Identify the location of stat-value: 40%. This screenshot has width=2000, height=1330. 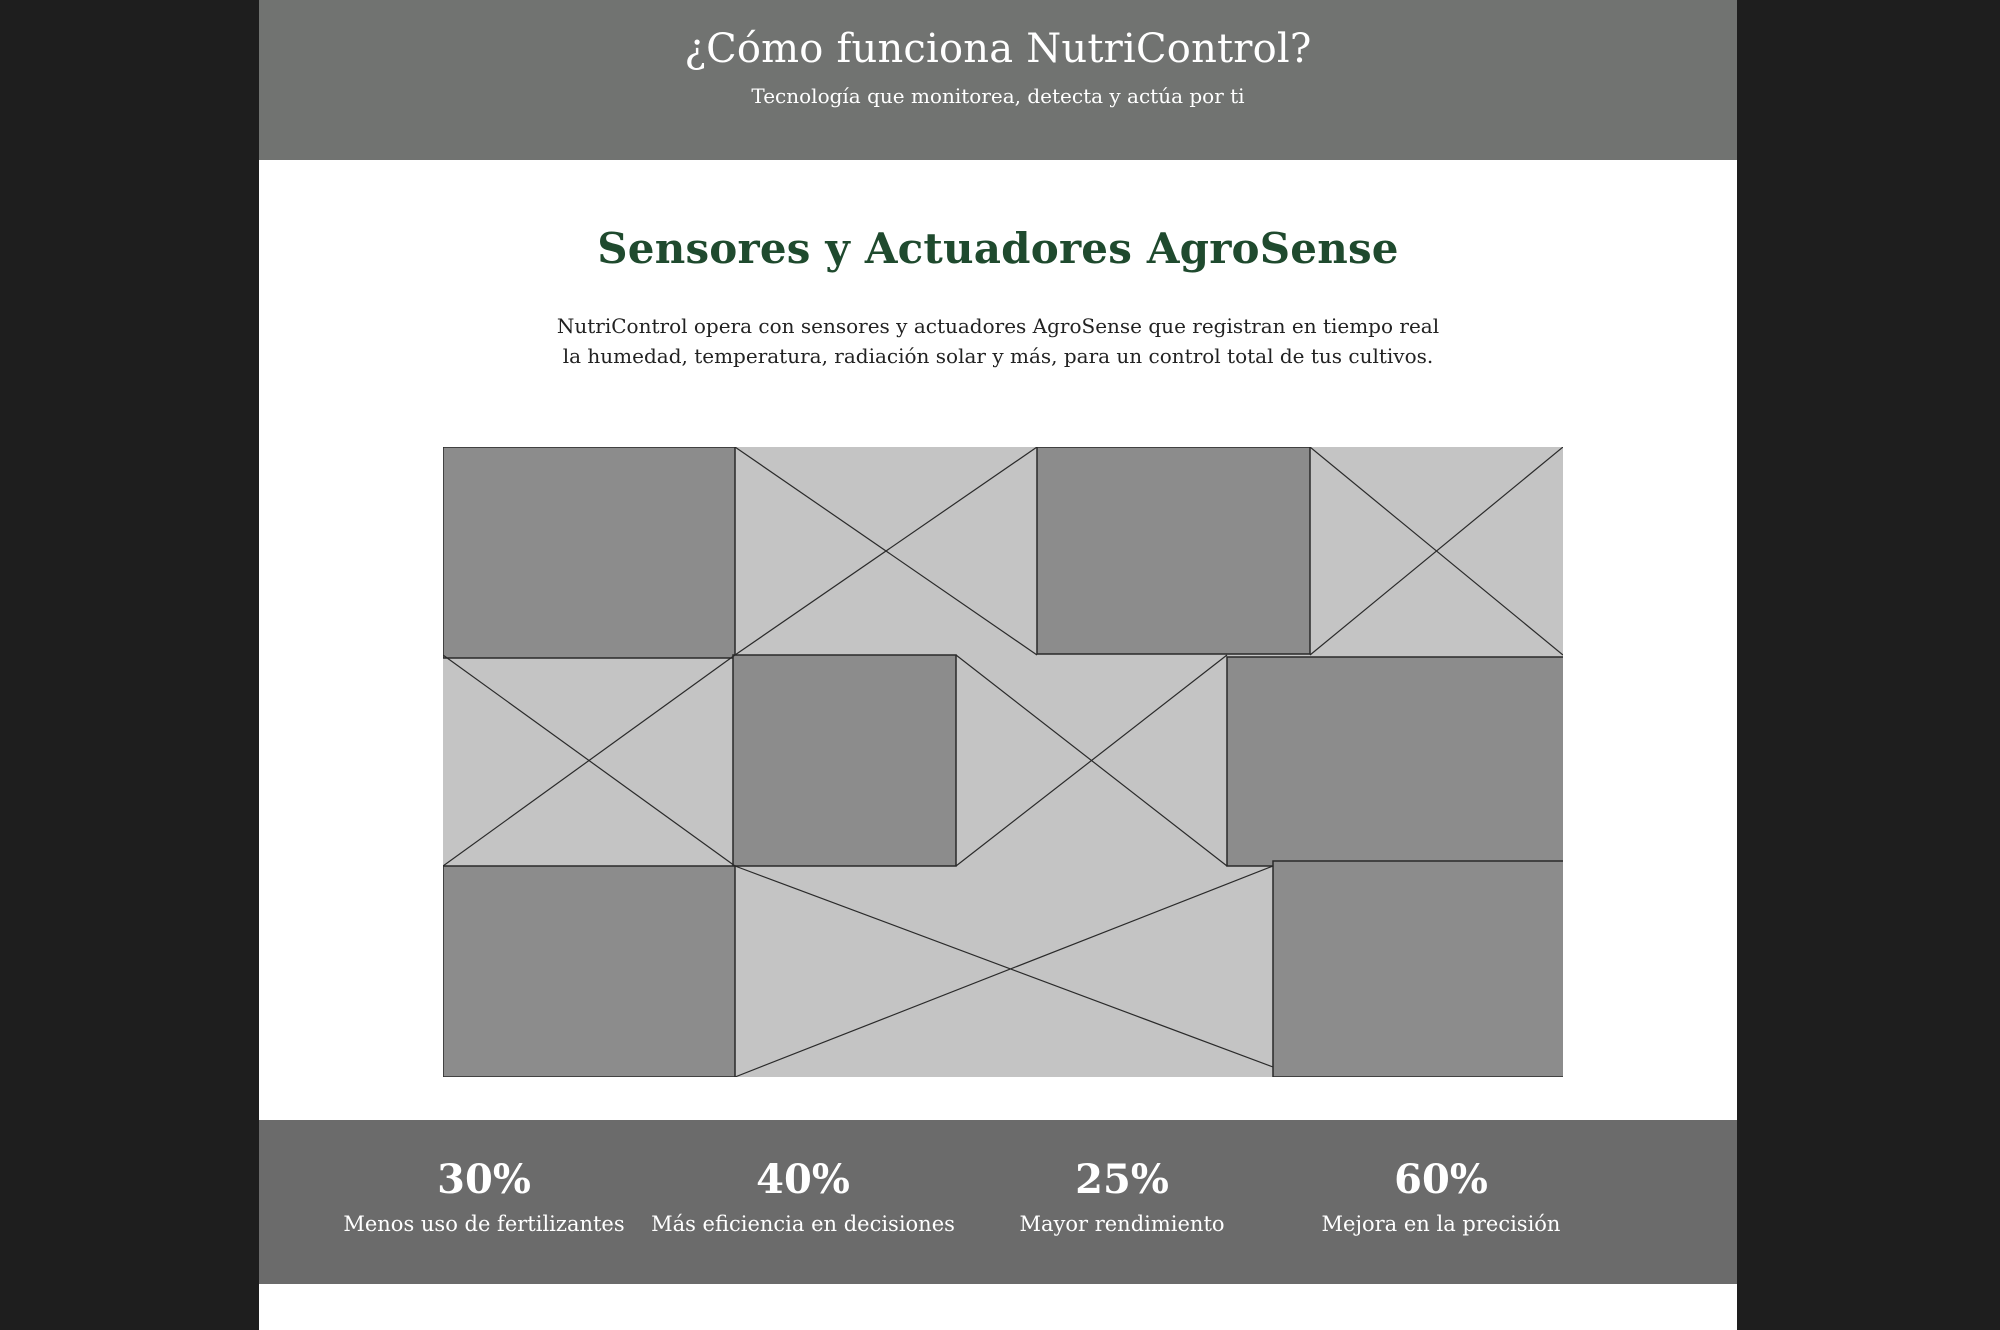
(803, 1179).